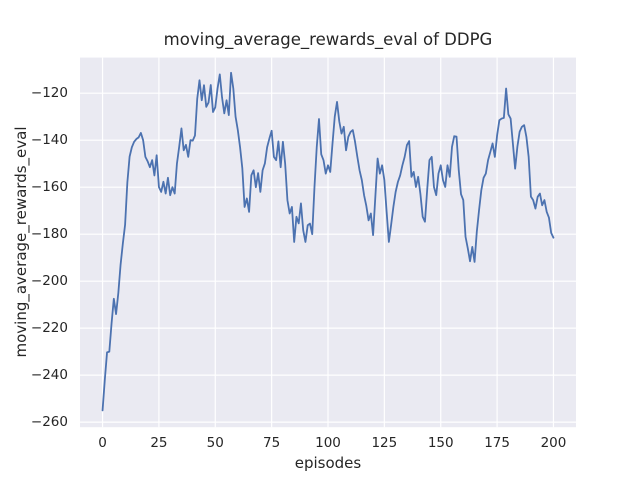  I want to click on x-tick-label: 125, so click(384, 443).